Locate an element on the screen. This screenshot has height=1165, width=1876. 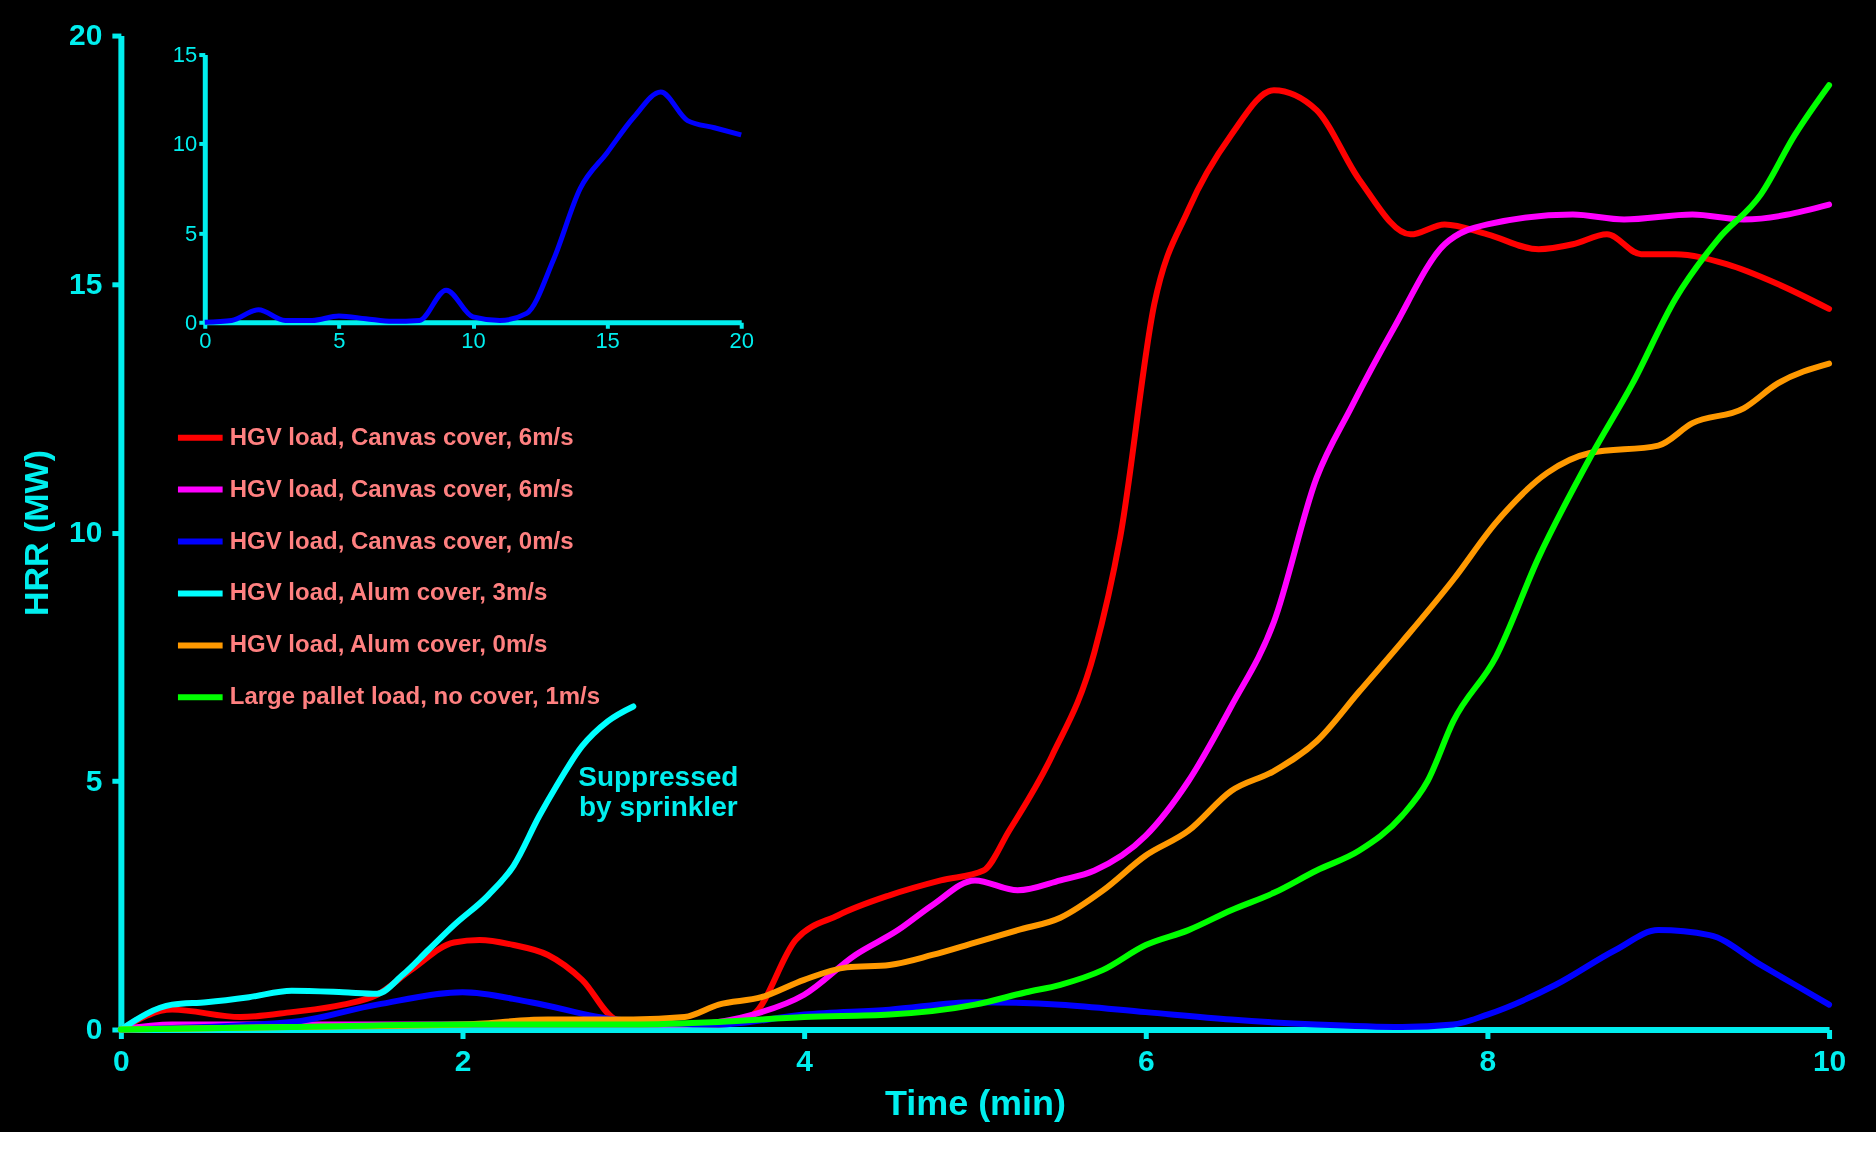
y-axis-title: HRR (MW) is located at coordinates (36, 533).